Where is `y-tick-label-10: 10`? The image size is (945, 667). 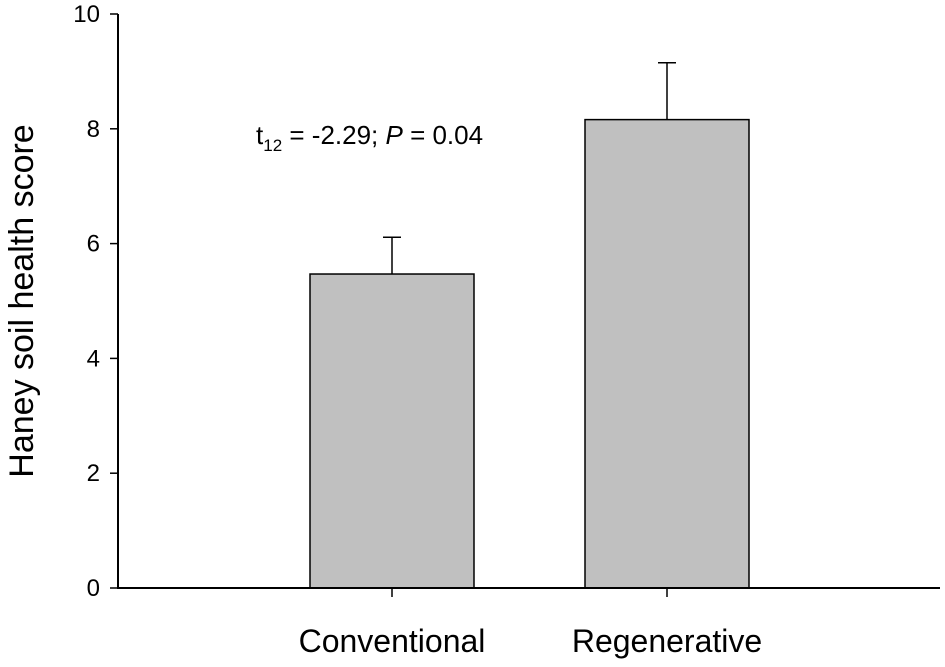
y-tick-label-10: 10 is located at coordinates (86, 14).